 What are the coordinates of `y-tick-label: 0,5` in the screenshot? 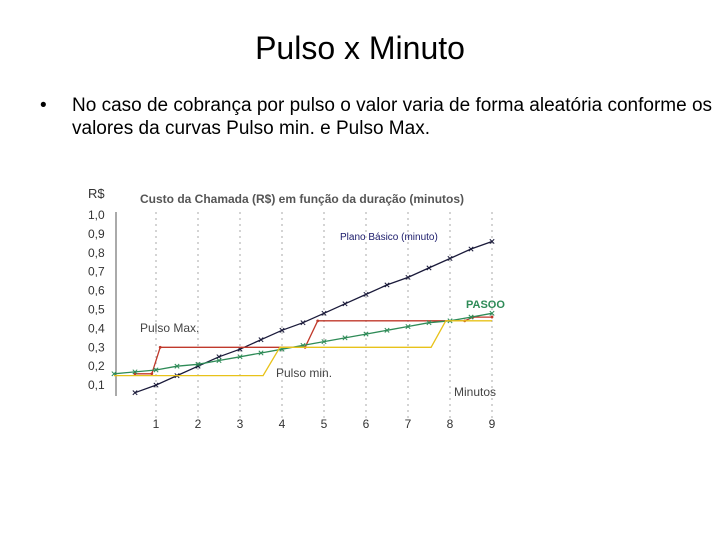 It's located at (96, 310).